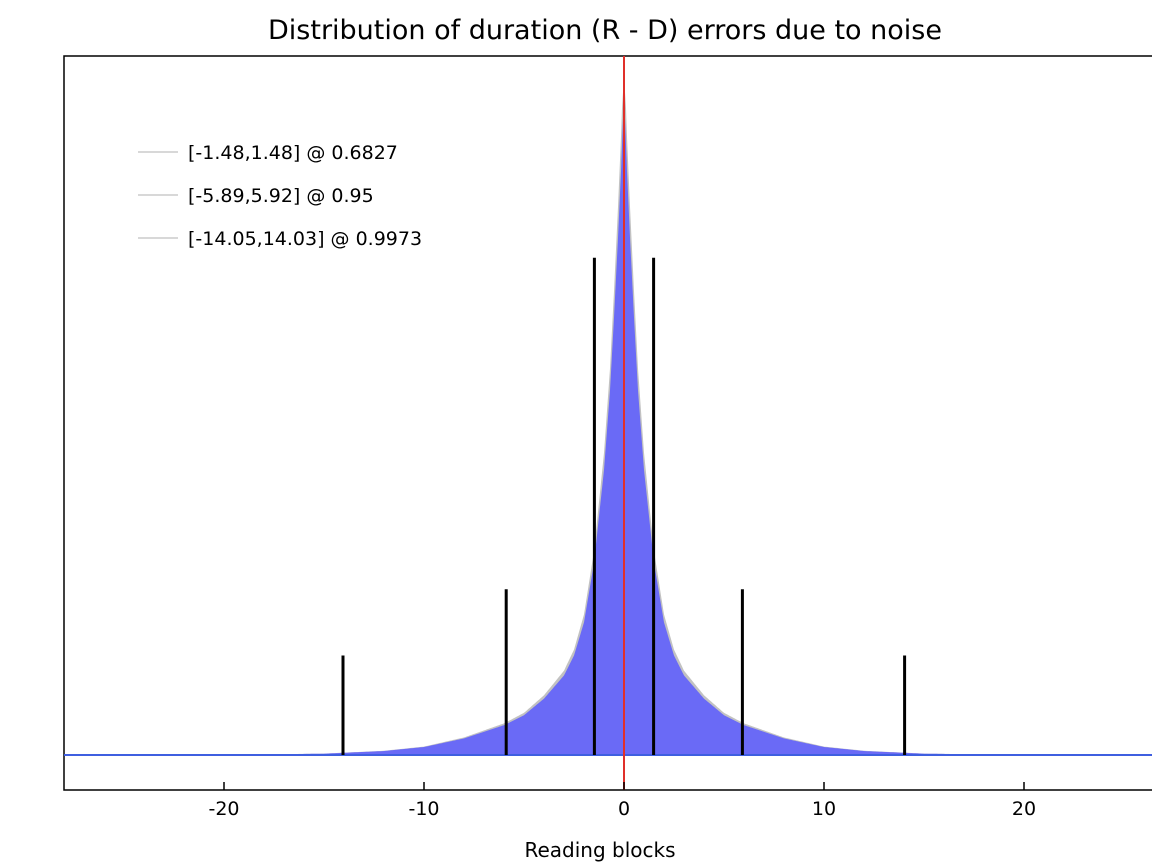  Describe the element at coordinates (599, 850) in the screenshot. I see `x-axis-label: Reading blocks` at that location.